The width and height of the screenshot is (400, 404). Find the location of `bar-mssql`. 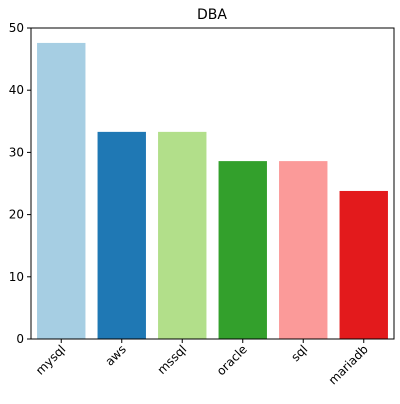

bar-mssql is located at coordinates (182, 235).